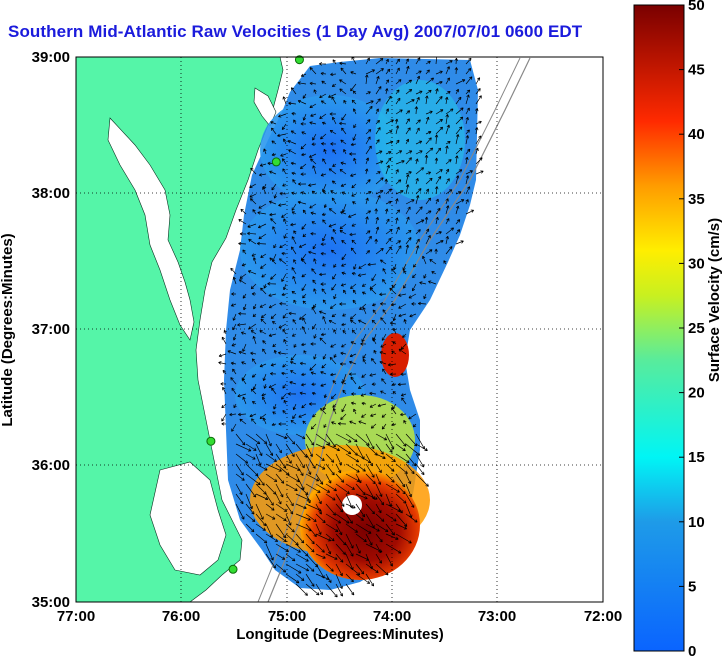  I want to click on colorbar-tick: 25, so click(696, 328).